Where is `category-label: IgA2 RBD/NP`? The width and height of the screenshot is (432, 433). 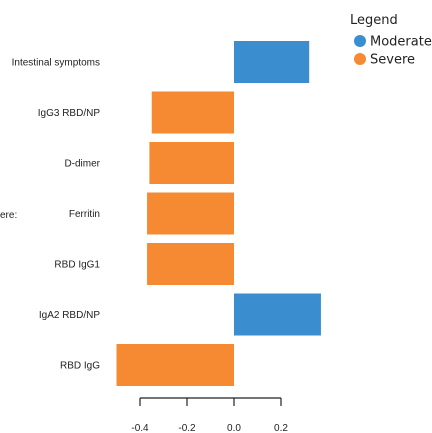 category-label: IgA2 RBD/NP is located at coordinates (69, 315).